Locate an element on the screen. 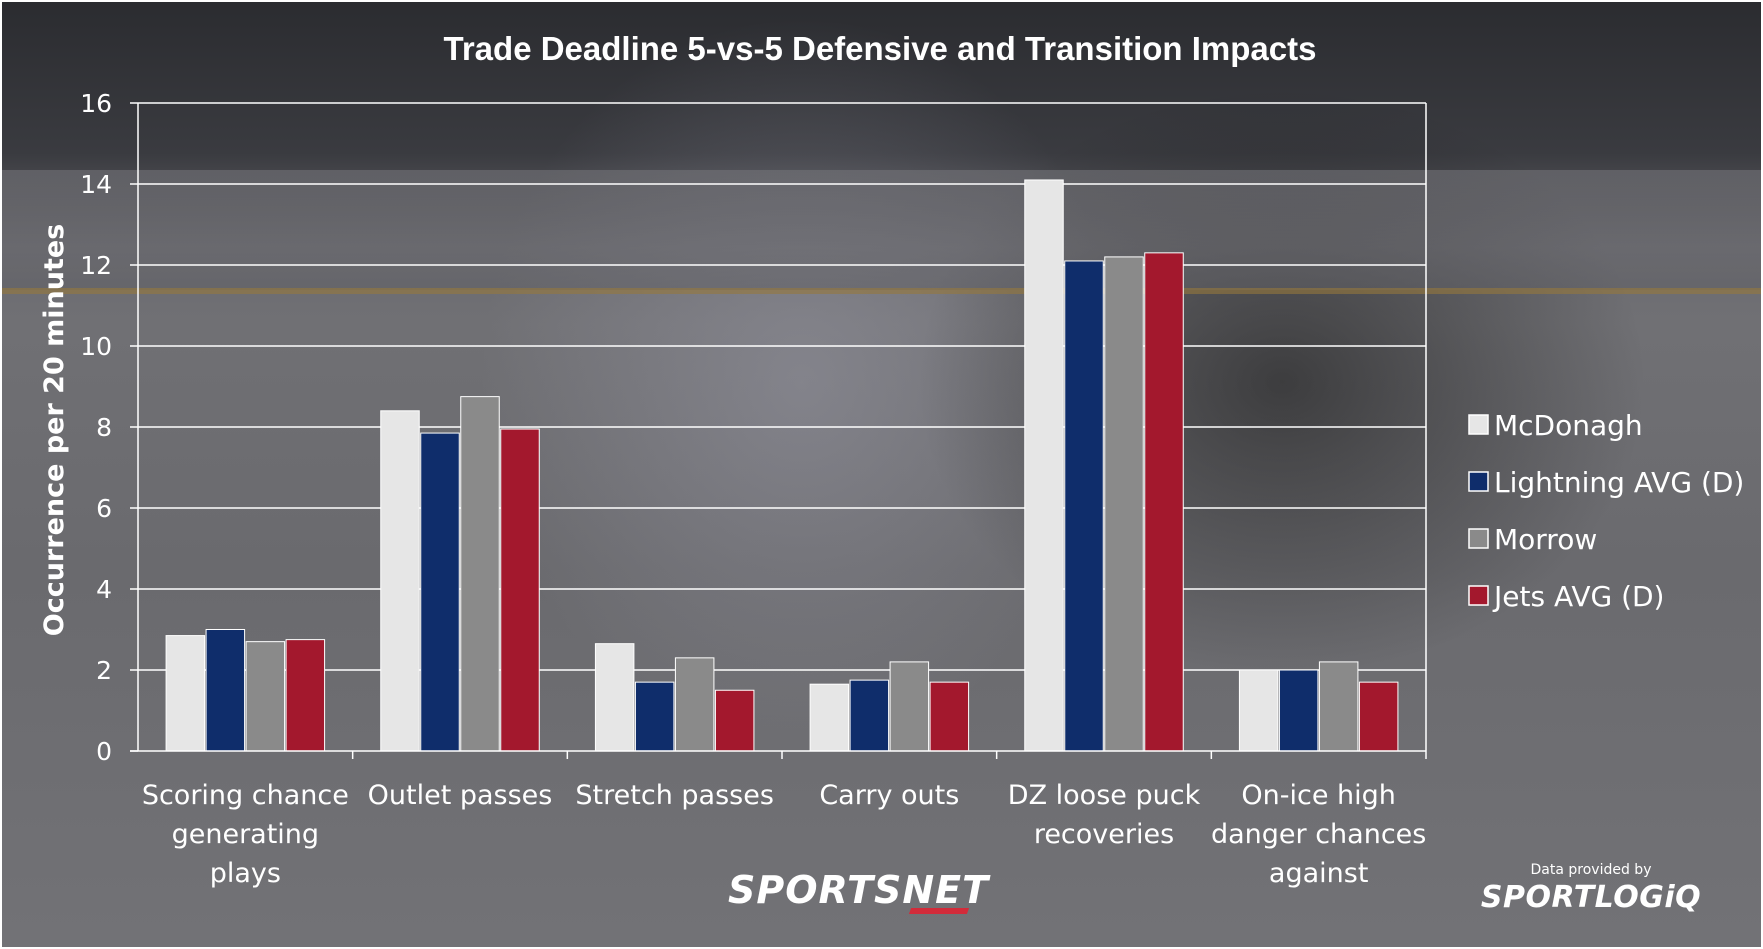 This screenshot has height=949, width=1763. y-tick-label: 4 is located at coordinates (104, 589).